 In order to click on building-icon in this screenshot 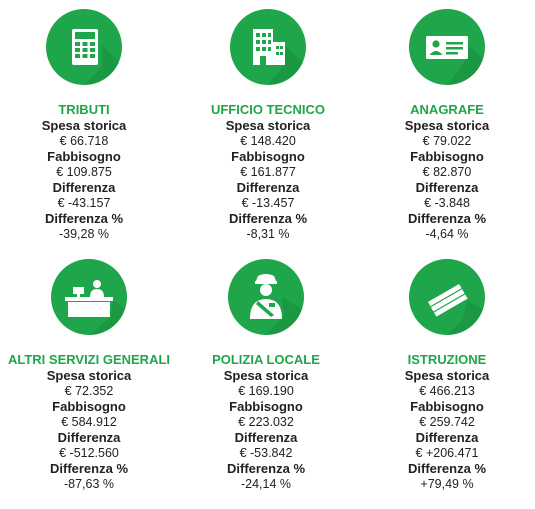, I will do `click(268, 47)`.